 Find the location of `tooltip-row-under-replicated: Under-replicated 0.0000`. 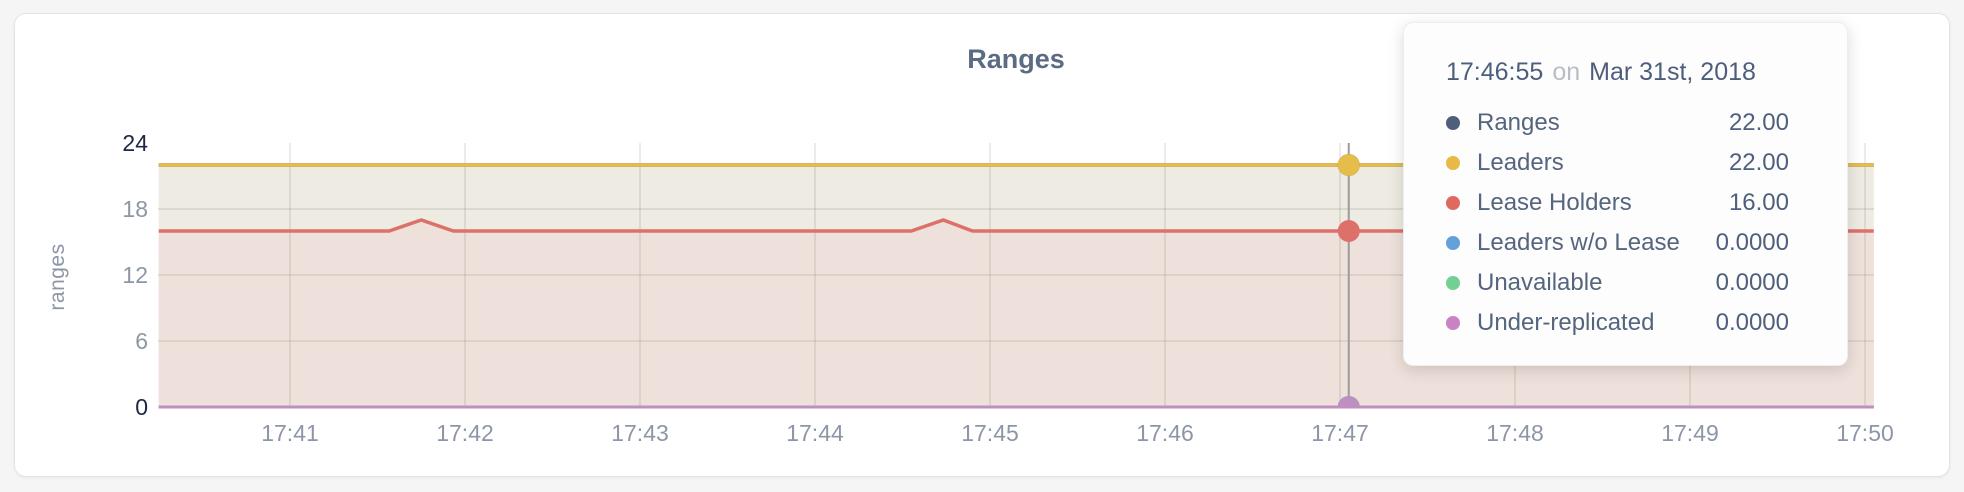

tooltip-row-under-replicated: Under-replicated 0.0000 is located at coordinates (1617, 323).